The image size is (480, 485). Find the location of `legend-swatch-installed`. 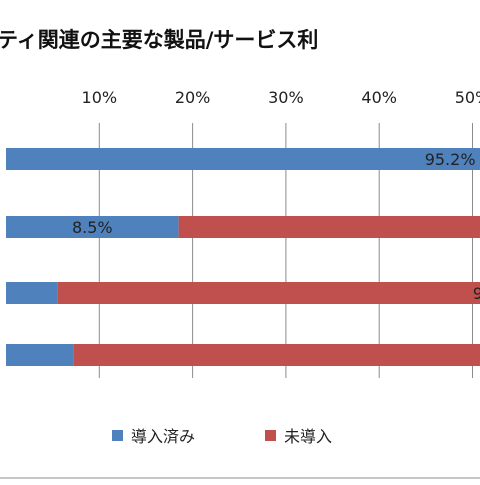

legend-swatch-installed is located at coordinates (117, 435).